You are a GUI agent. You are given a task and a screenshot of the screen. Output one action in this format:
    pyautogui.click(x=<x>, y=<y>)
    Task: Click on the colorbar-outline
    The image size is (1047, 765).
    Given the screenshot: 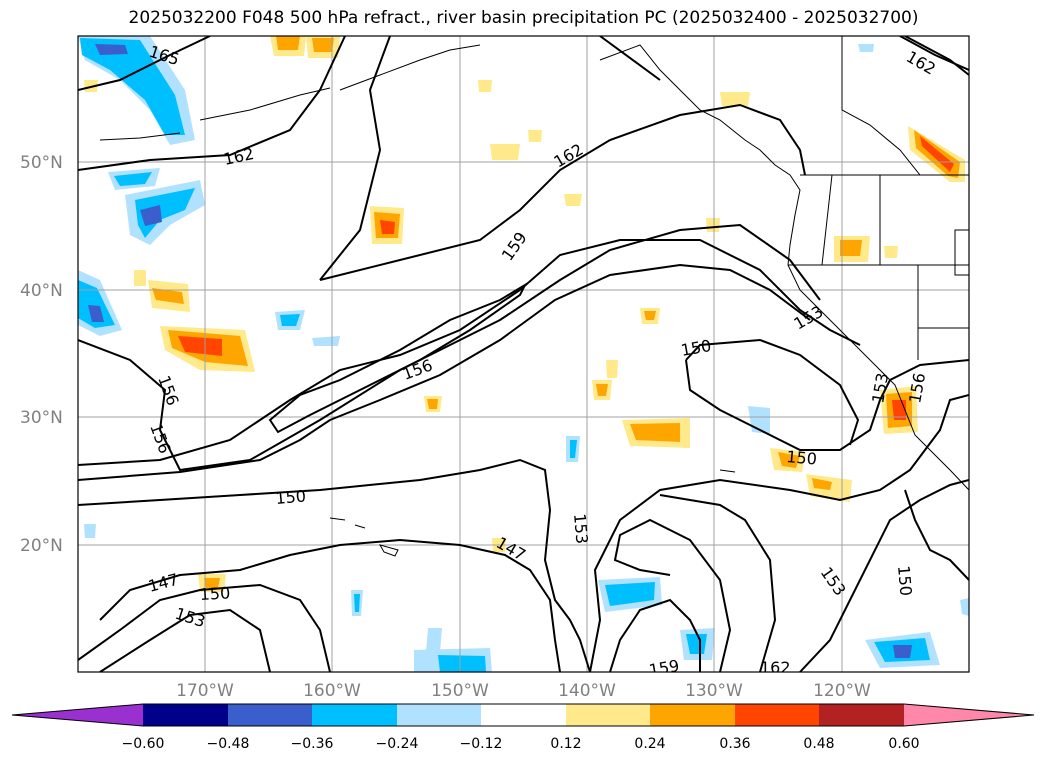 What is the action you would take?
    pyautogui.click(x=523, y=715)
    